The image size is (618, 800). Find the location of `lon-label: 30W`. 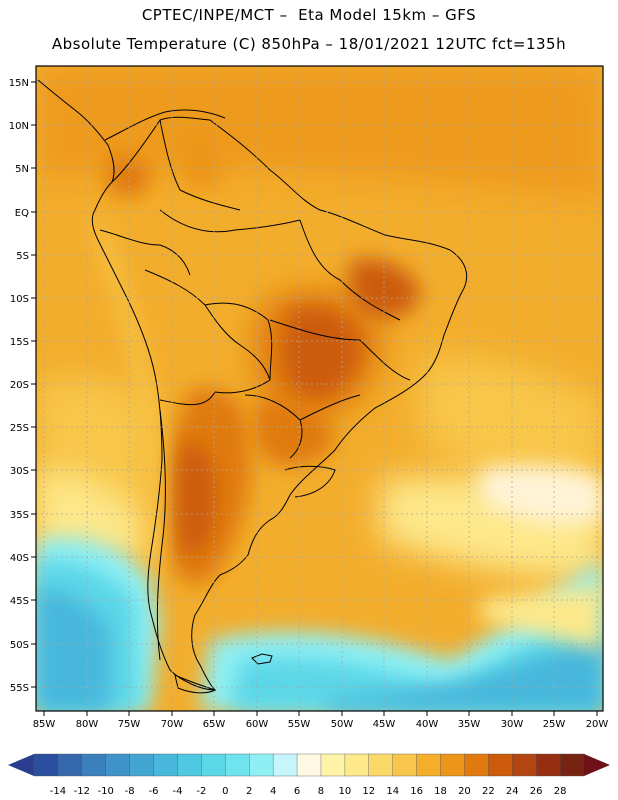

lon-label: 30W is located at coordinates (512, 724).